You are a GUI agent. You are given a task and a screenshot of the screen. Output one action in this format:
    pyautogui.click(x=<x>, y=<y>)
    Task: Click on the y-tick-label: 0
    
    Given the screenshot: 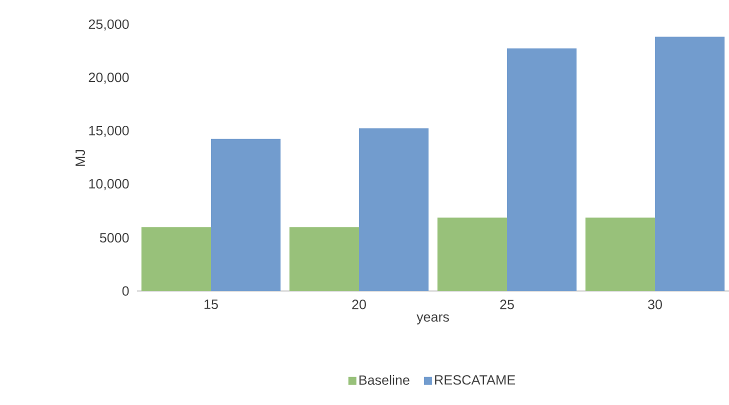 What is the action you would take?
    pyautogui.click(x=125, y=291)
    